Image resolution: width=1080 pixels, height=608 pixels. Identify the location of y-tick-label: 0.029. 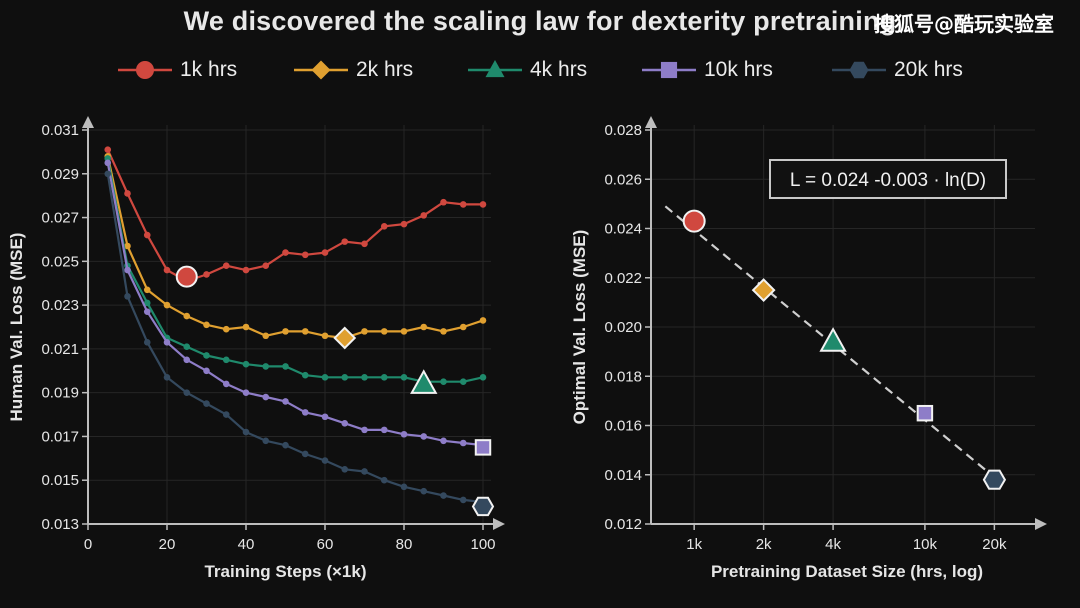
(60, 174).